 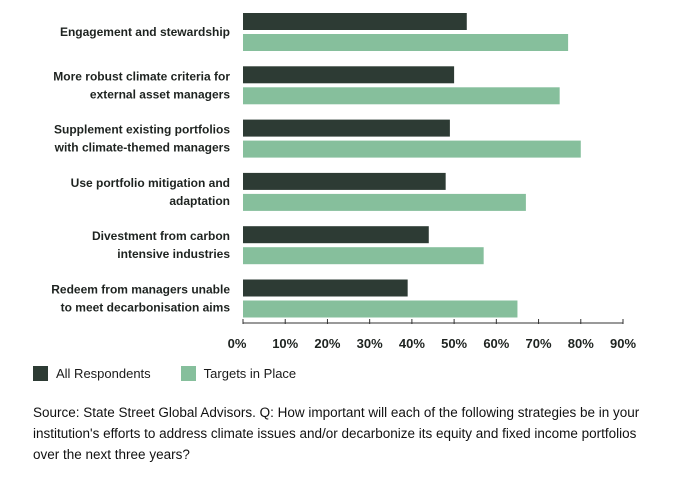 I want to click on category-label-4-line-1: intensive industries, so click(x=173, y=254).